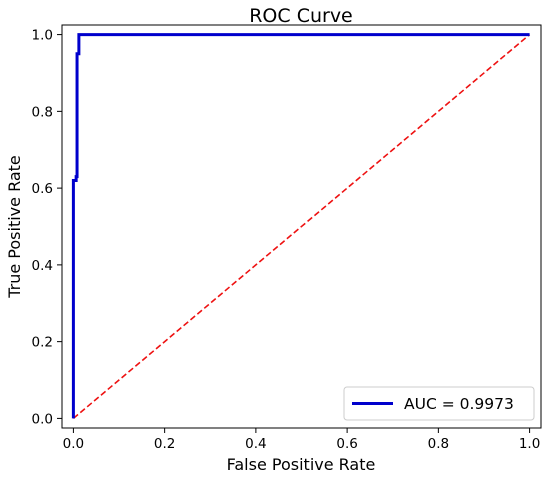 Image resolution: width=550 pixels, height=477 pixels. Describe the element at coordinates (42, 36) in the screenshot. I see `y-tick-label: 1.0` at that location.